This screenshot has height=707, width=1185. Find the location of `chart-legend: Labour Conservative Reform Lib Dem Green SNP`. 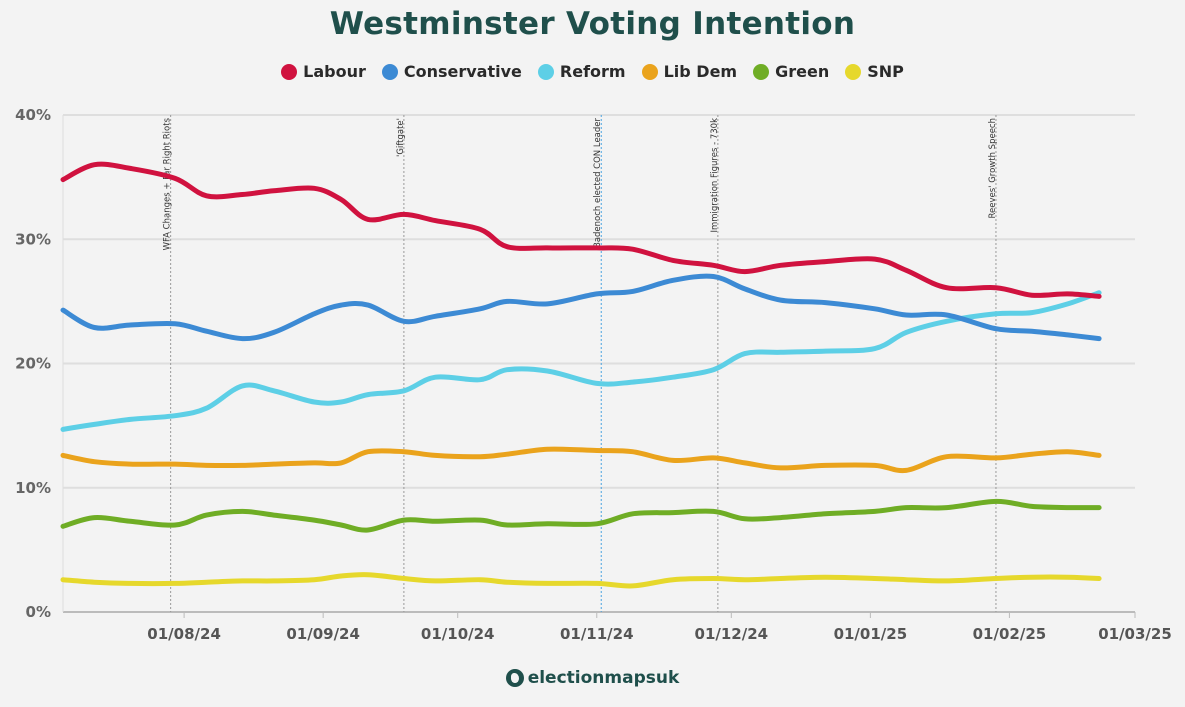

chart-legend: Labour Conservative Reform Lib Dem Green SNP is located at coordinates (592, 71).